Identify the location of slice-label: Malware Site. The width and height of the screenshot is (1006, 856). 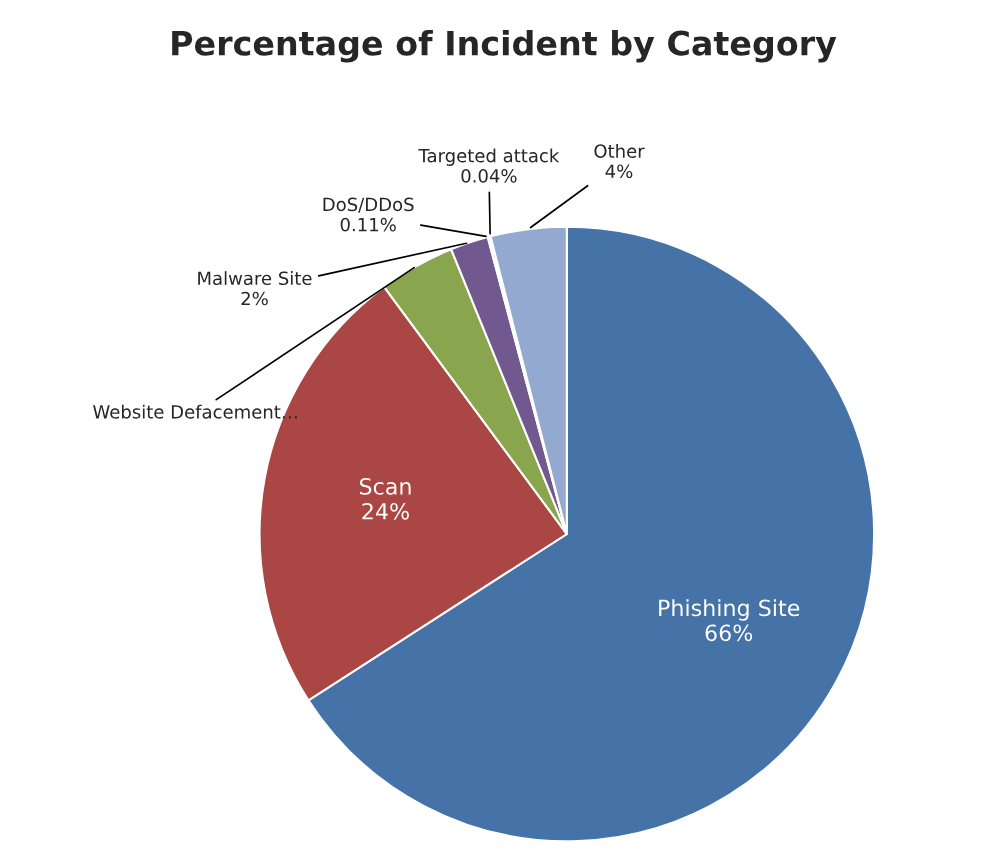
(255, 278).